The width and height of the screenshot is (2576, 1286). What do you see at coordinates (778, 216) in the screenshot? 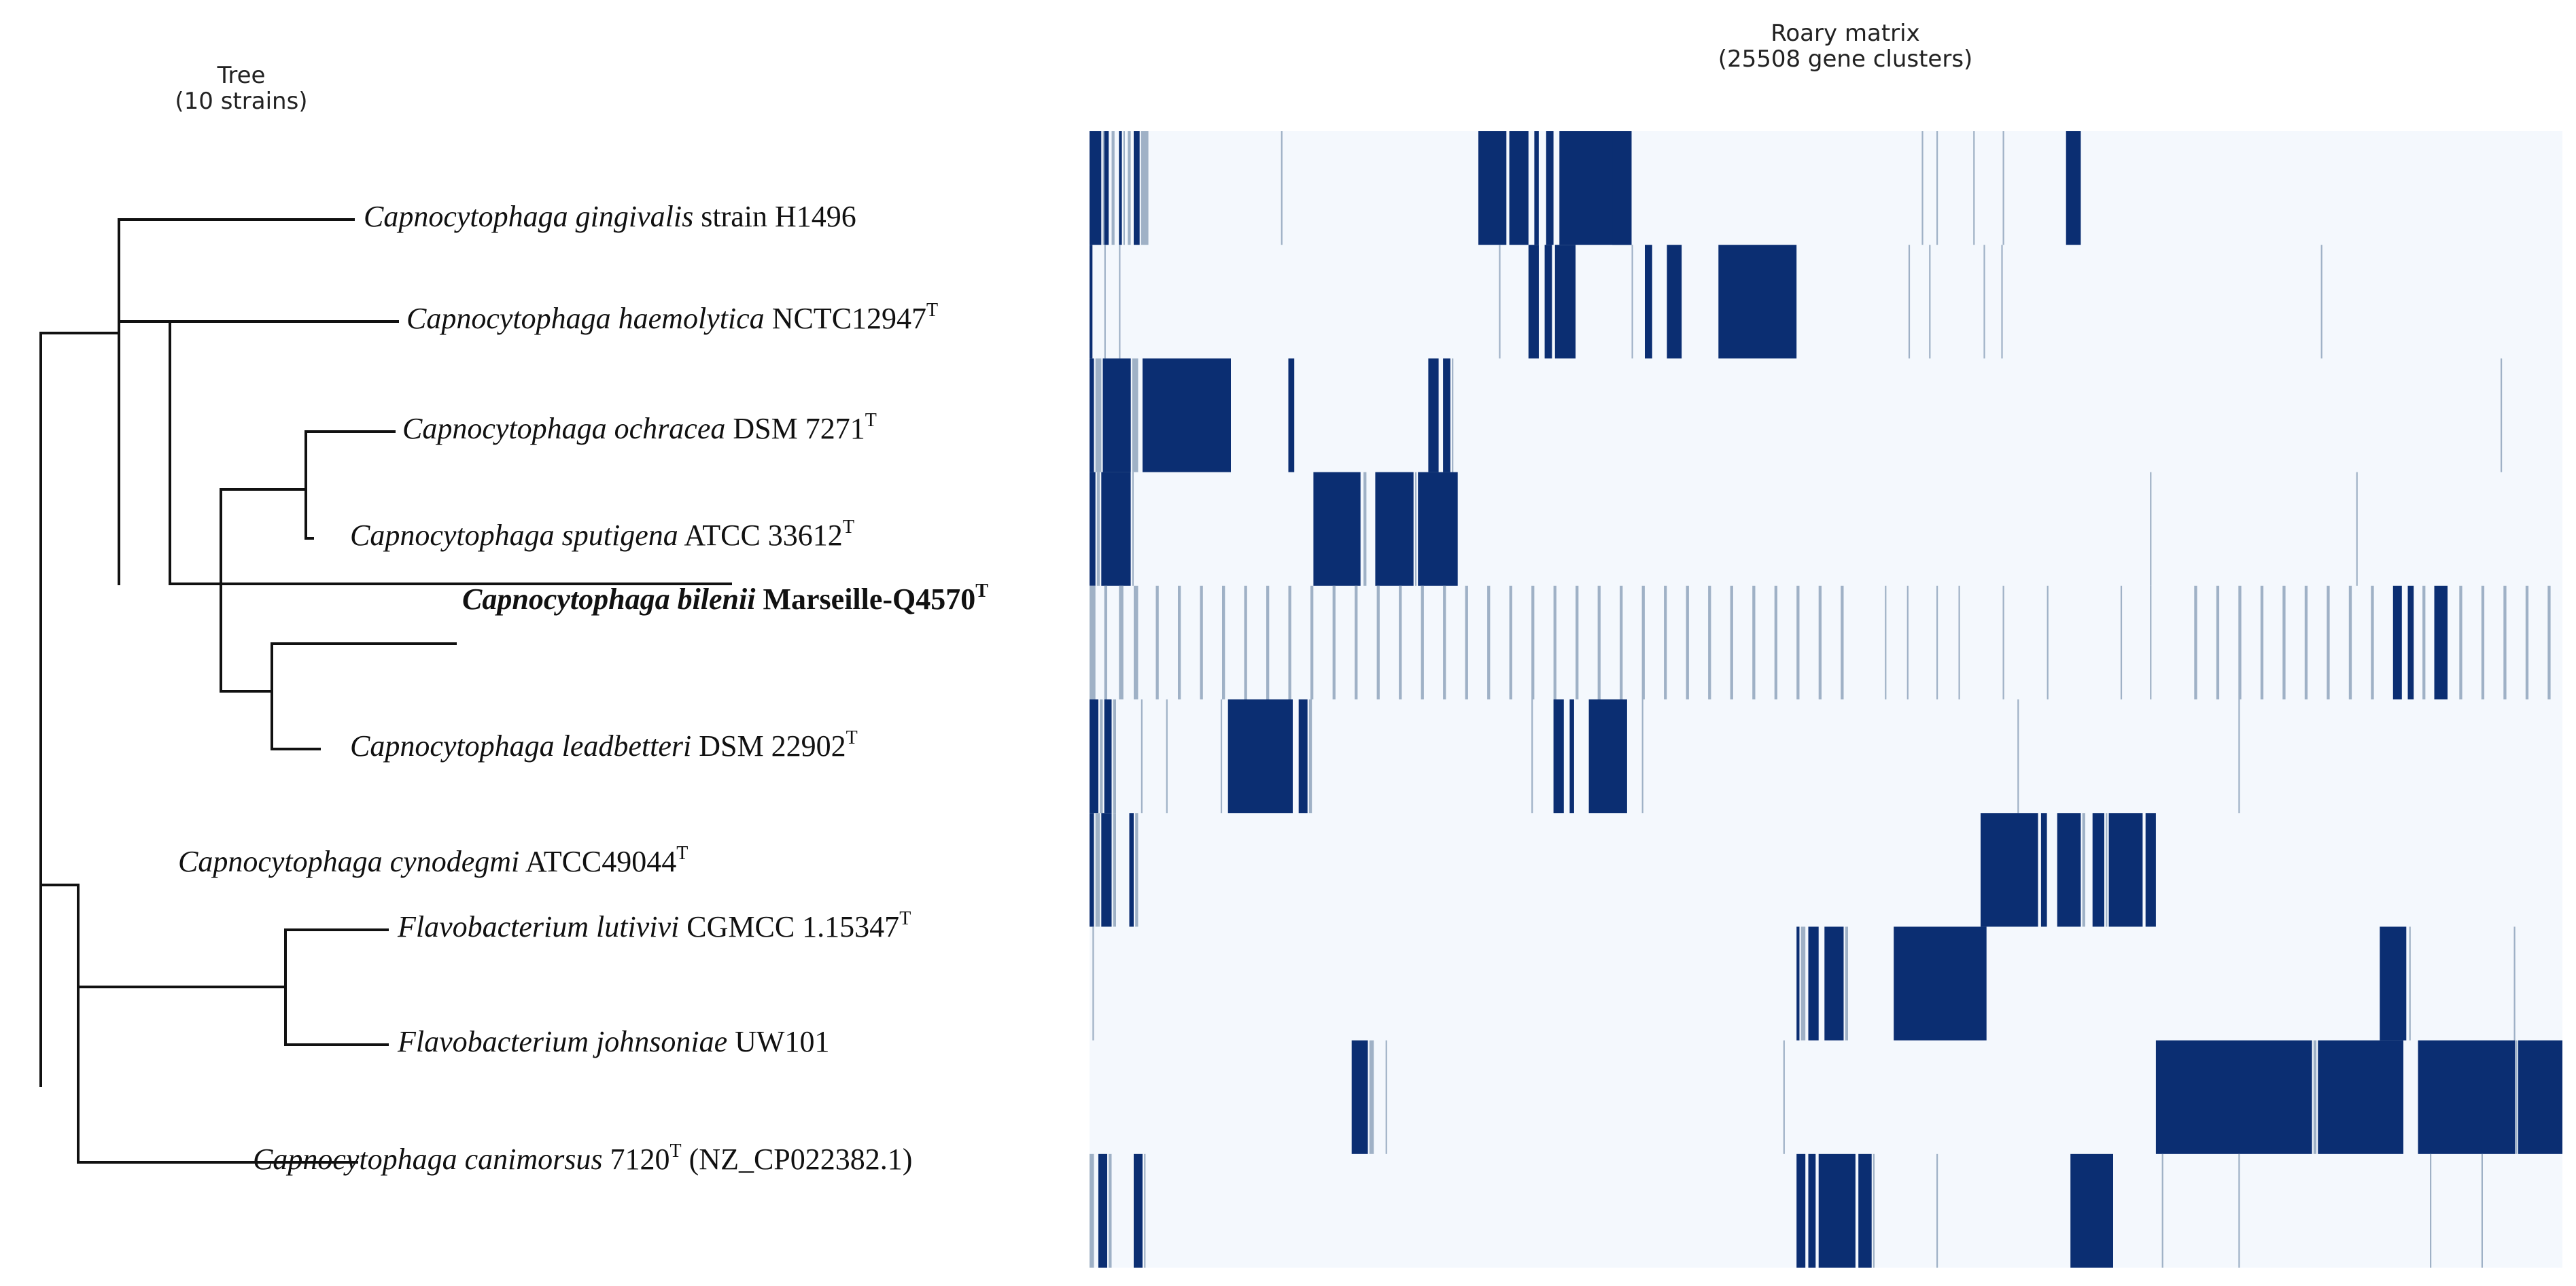
I see `leaf-strain: strain H1496` at bounding box center [778, 216].